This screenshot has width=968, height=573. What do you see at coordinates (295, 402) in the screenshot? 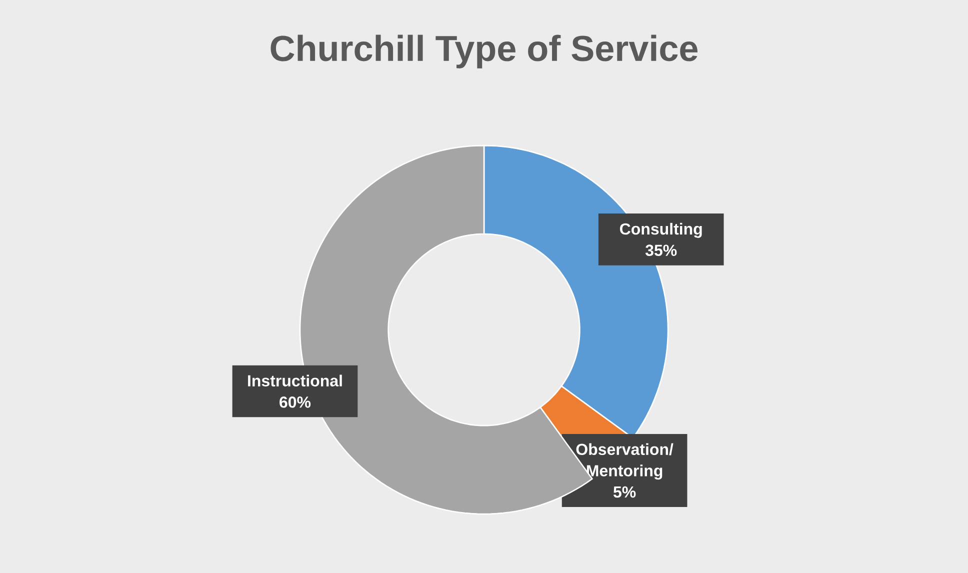
I see `data-label: 60%` at bounding box center [295, 402].